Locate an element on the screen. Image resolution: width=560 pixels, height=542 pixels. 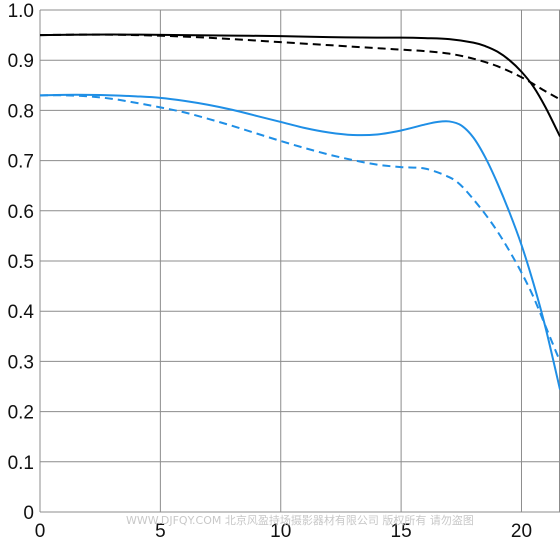
y-tick-label-3: 0.3 is located at coordinates (21, 362).